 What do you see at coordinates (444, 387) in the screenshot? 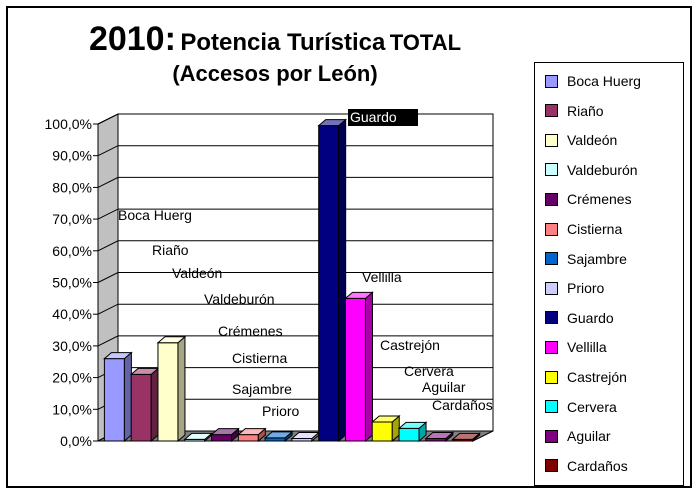
I see `data-label-Aguilar: Aguilar` at bounding box center [444, 387].